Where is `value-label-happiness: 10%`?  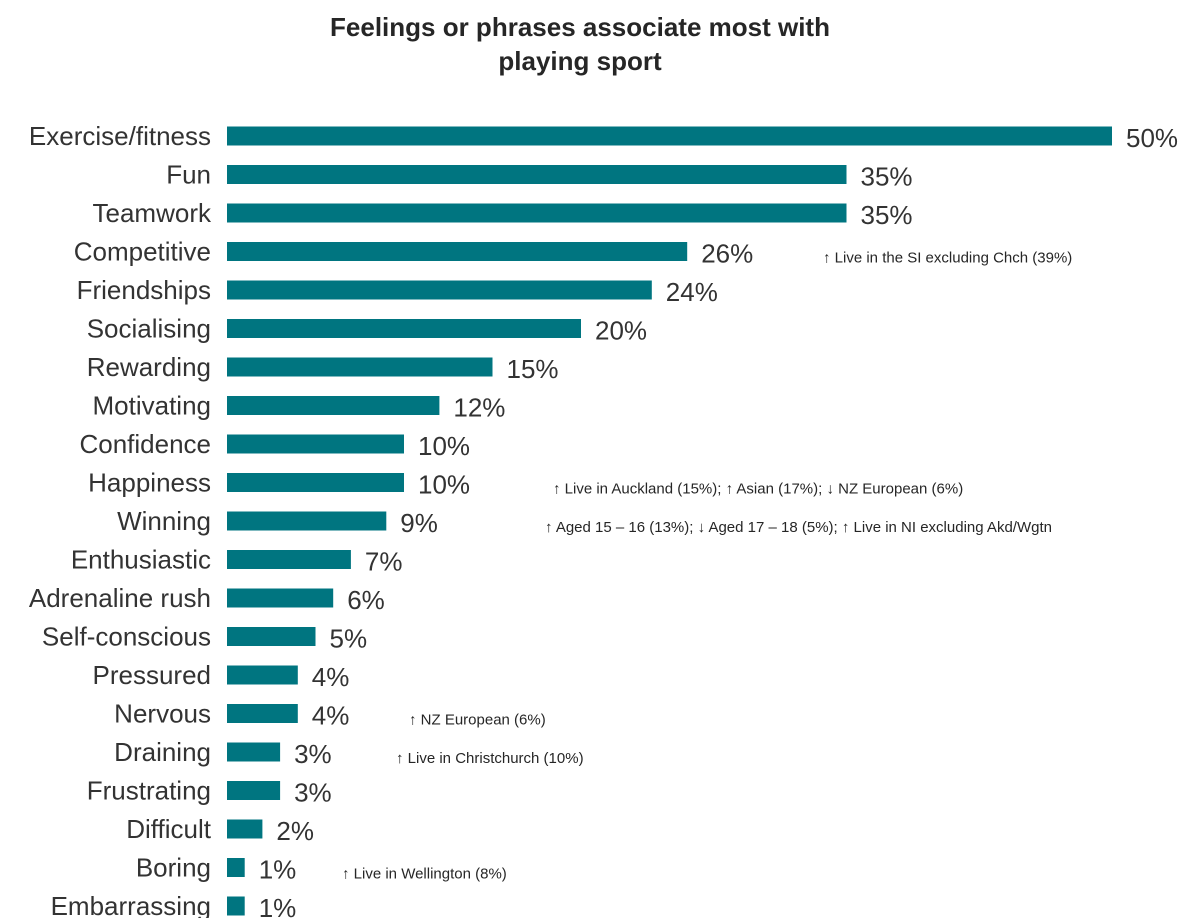
value-label-happiness: 10% is located at coordinates (444, 485).